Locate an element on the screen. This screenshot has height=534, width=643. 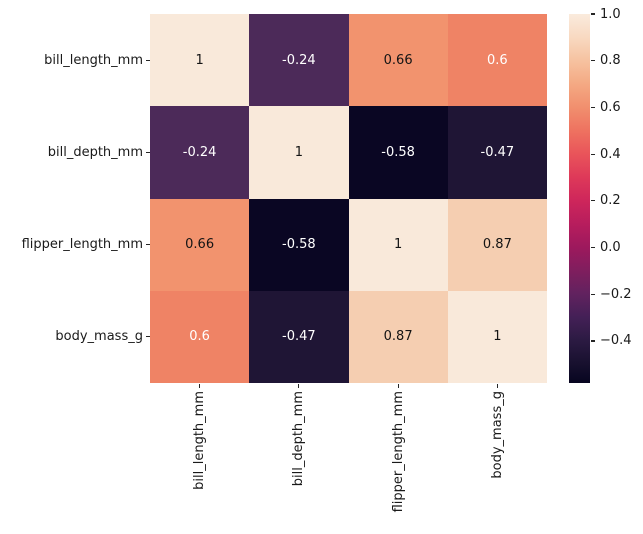
x-tick-label-body_mass_g: body_mass_g is located at coordinates (497, 435).